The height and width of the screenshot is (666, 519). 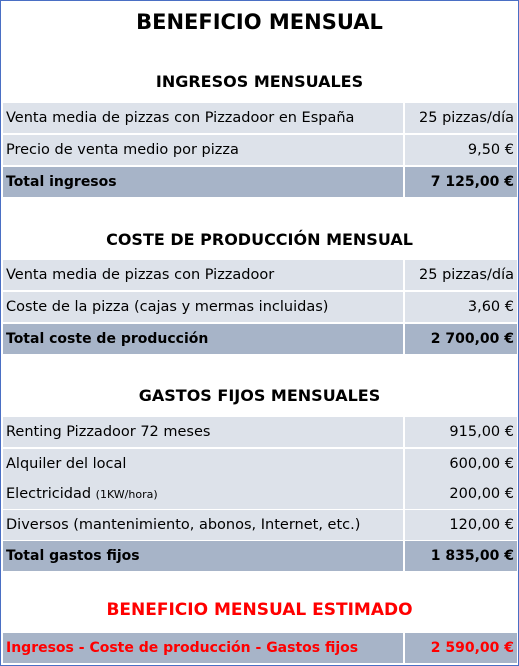 I want to click on income-total-label: Total ingresos, so click(x=203, y=182).